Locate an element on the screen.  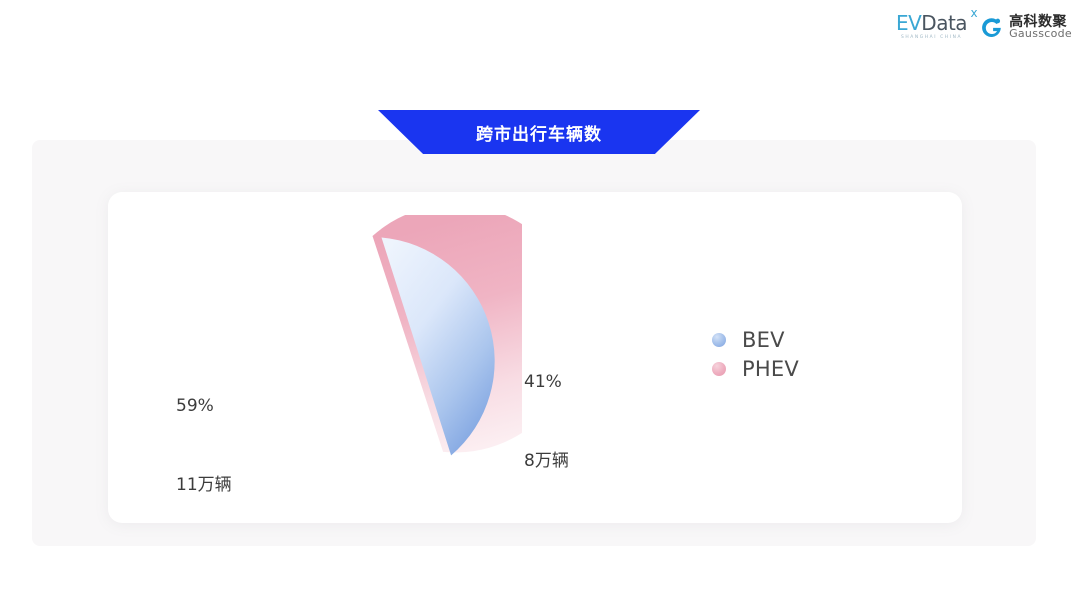
evdata-wordmark: EVData x is located at coordinates (936, 21).